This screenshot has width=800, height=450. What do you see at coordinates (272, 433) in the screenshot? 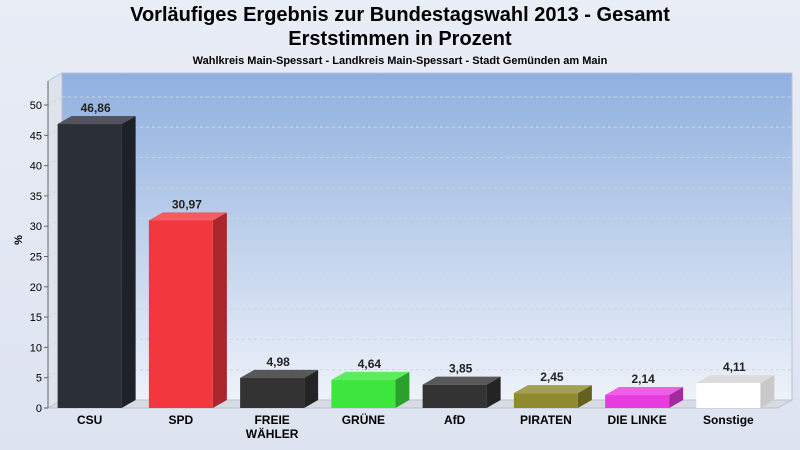
I see `x-tick-label: WÄHLER` at bounding box center [272, 433].